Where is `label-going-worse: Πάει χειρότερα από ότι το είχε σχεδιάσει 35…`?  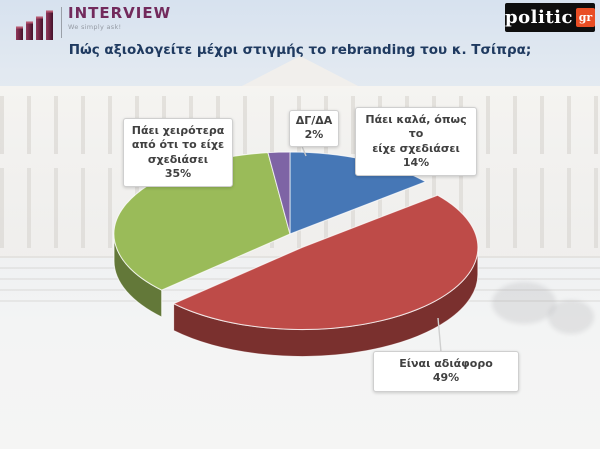
label-going-worse: Πάει χειρότερα από ότι το είχε σχεδιάσει 35… is located at coordinates (178, 153).